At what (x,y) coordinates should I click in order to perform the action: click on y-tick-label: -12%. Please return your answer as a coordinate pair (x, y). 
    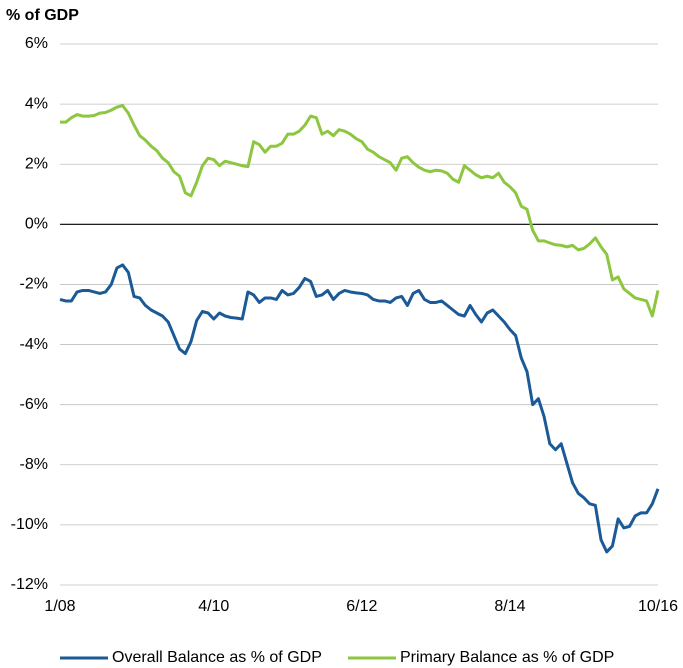
    Looking at the image, I should click on (29, 584).